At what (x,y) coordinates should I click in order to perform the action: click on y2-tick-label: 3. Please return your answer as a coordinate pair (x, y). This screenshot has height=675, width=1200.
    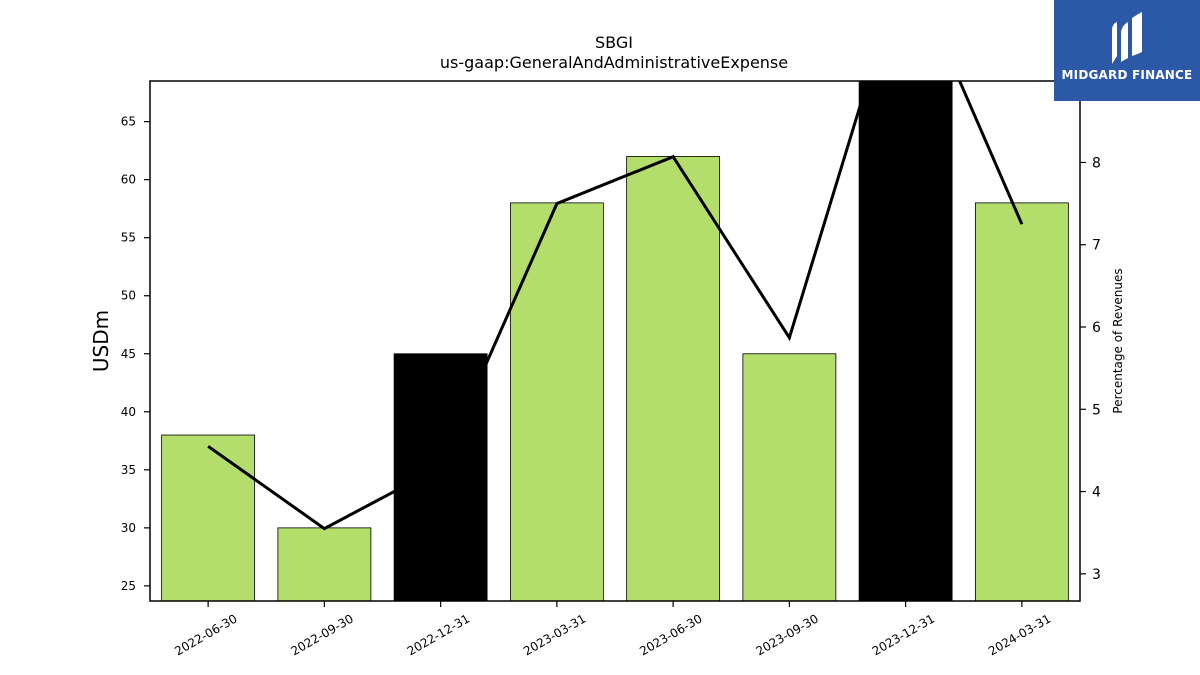
    Looking at the image, I should click on (1096, 575).